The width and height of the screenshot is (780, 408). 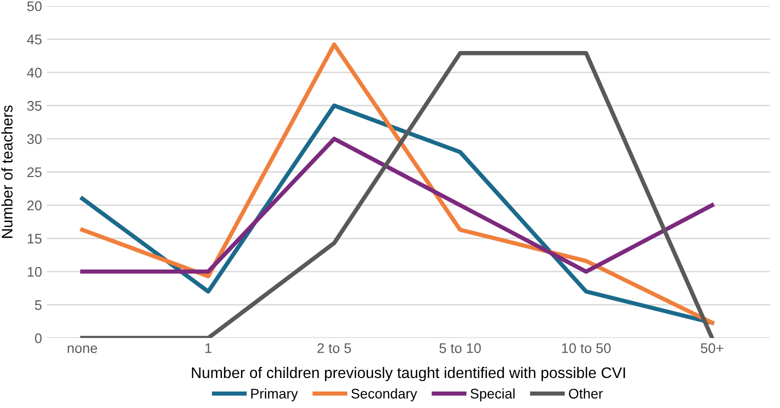 I want to click on y-axis-title: Number of teachers, so click(x=7, y=171).